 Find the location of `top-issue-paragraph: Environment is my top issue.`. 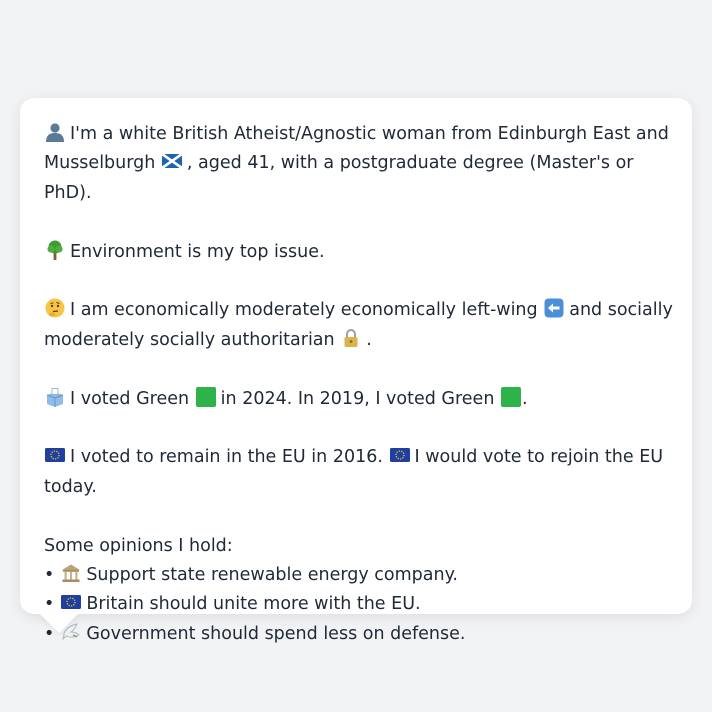

top-issue-paragraph: Environment is my top issue. is located at coordinates (359, 252).